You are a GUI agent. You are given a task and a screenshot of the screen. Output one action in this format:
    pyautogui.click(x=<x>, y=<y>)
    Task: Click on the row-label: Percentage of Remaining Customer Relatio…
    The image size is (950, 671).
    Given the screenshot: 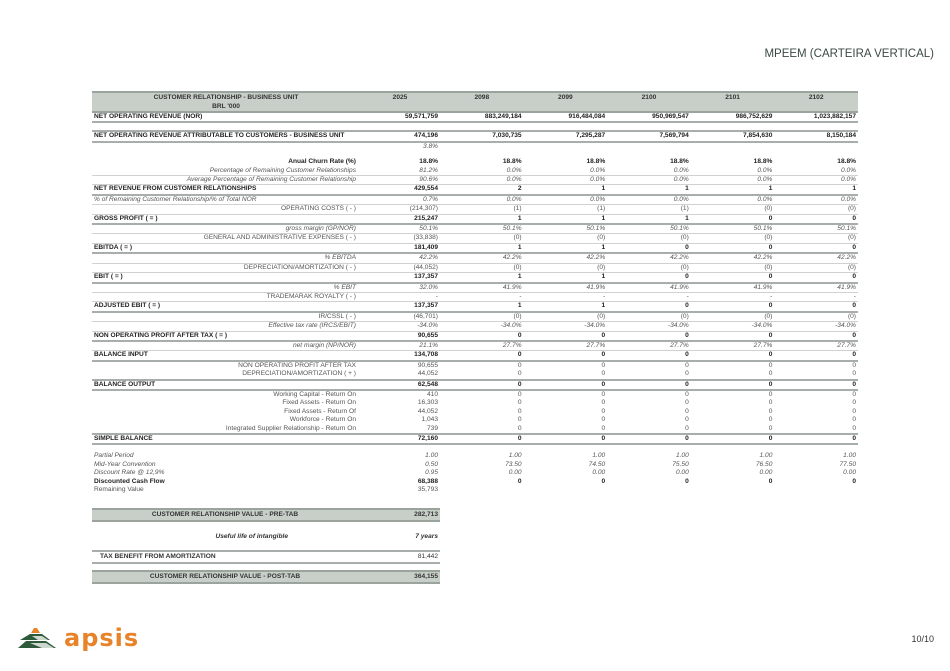 What is the action you would take?
    pyautogui.click(x=226, y=171)
    